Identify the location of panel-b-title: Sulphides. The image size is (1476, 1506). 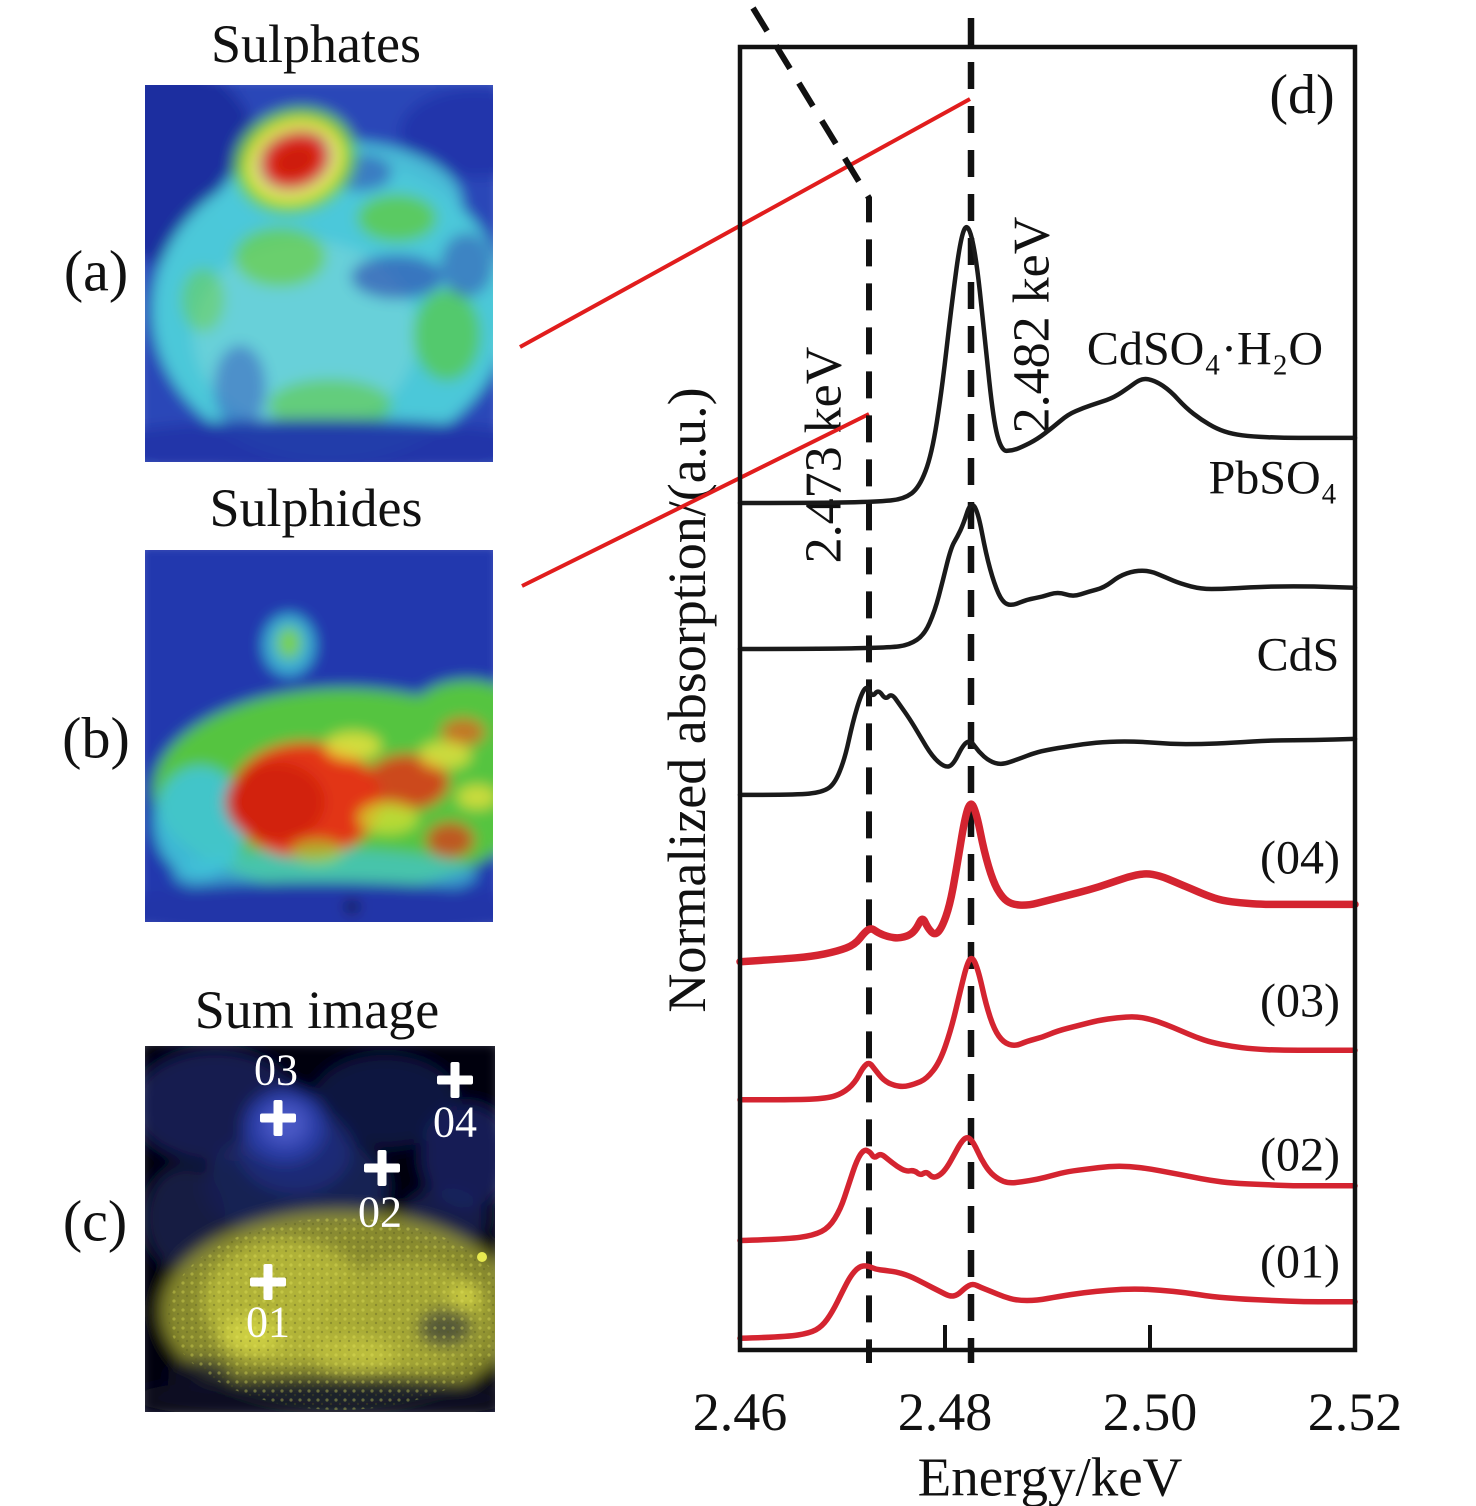
(316, 508).